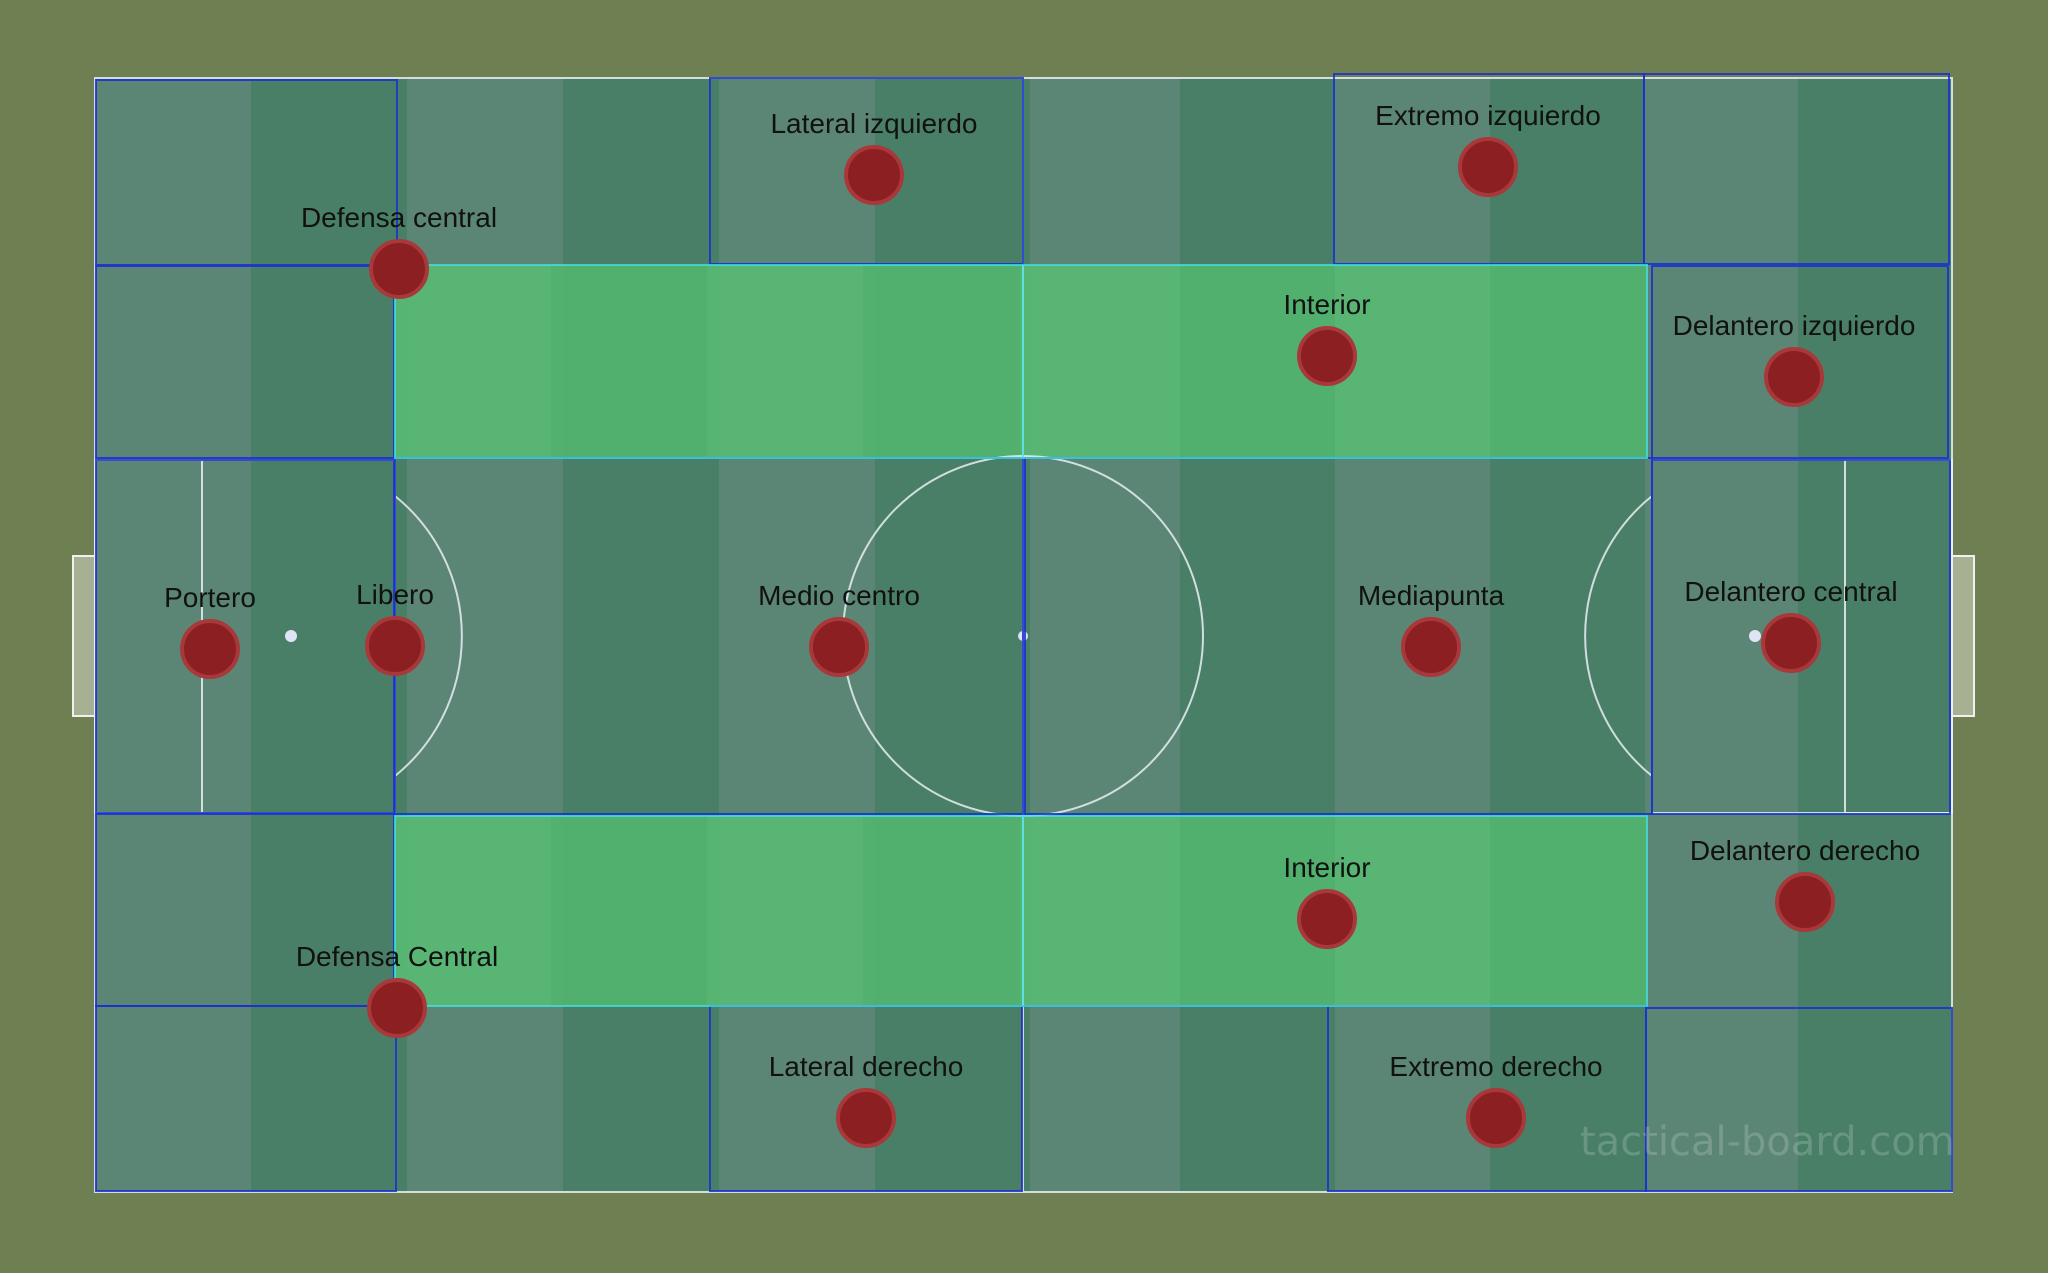 This screenshot has height=1273, width=2048. Describe the element at coordinates (399, 217) in the screenshot. I see `player-label: Defensa central` at that location.